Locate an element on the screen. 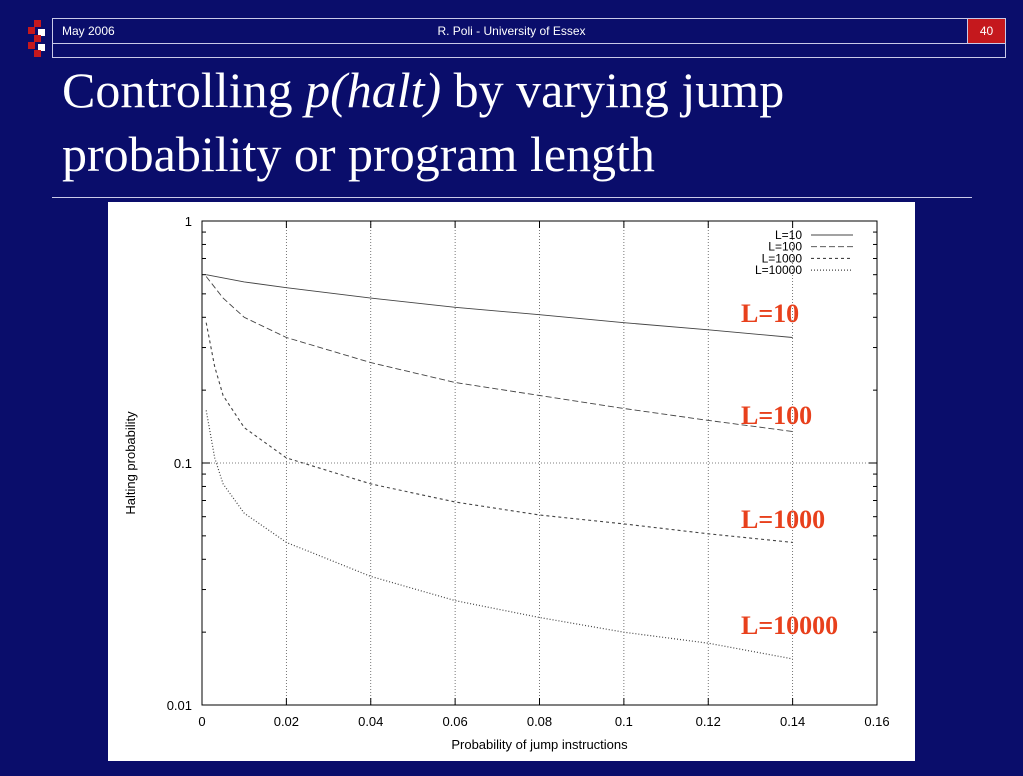  y-tick-label: 0.01 is located at coordinates (179, 705).